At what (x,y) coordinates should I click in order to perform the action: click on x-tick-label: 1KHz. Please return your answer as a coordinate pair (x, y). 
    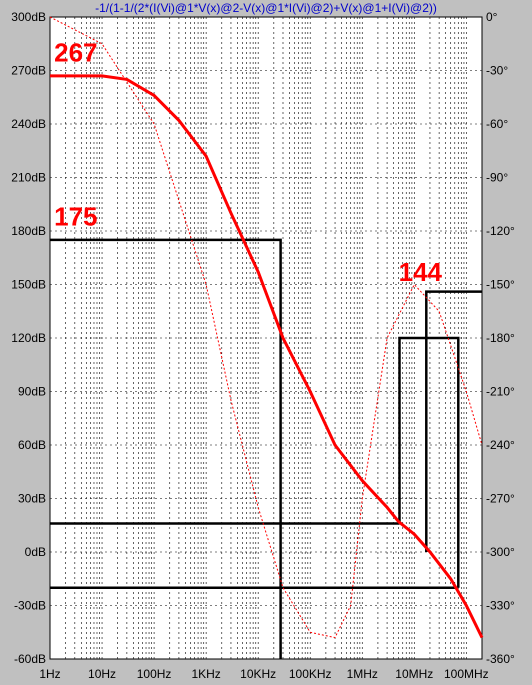
    Looking at the image, I should click on (205, 674).